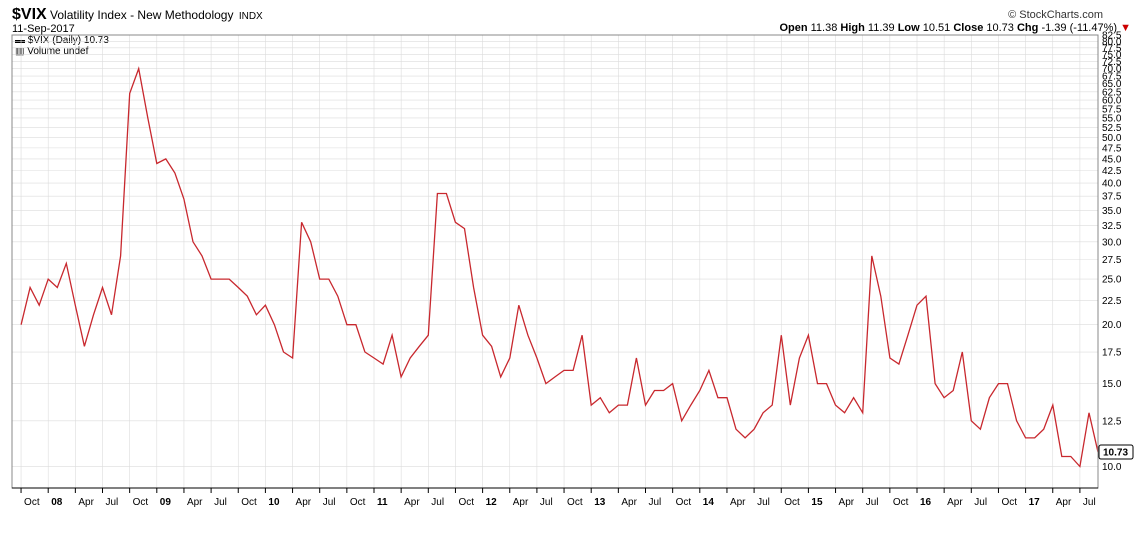 This screenshot has width=1143, height=533. I want to click on legend-series: ▬ $VIX (Daily) 10.73, so click(62, 40).